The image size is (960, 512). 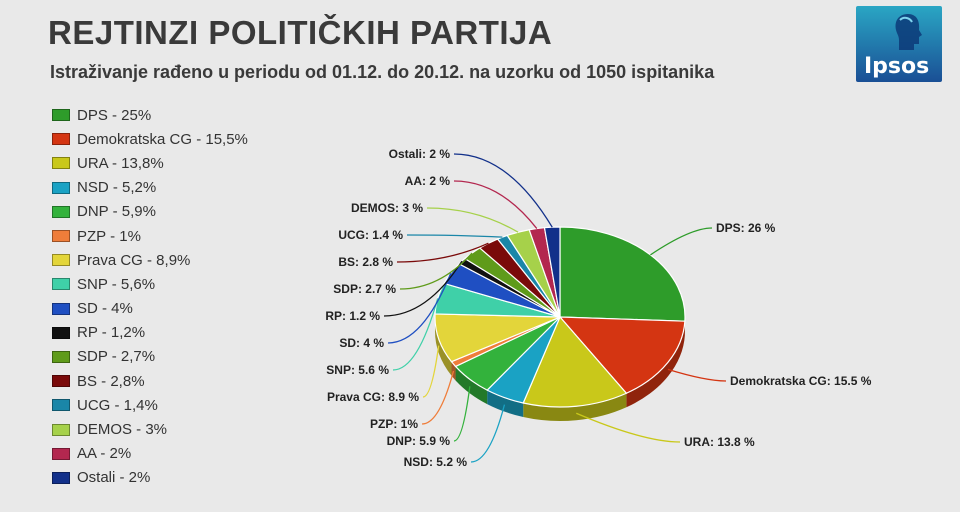 I want to click on slice-label: SNP: 5.6 %, so click(x=357, y=370).